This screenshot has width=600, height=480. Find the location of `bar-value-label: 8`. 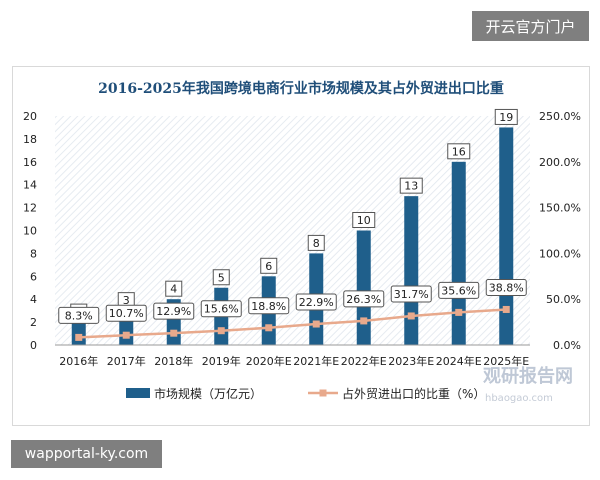

bar-value-label: 8 is located at coordinates (316, 243).